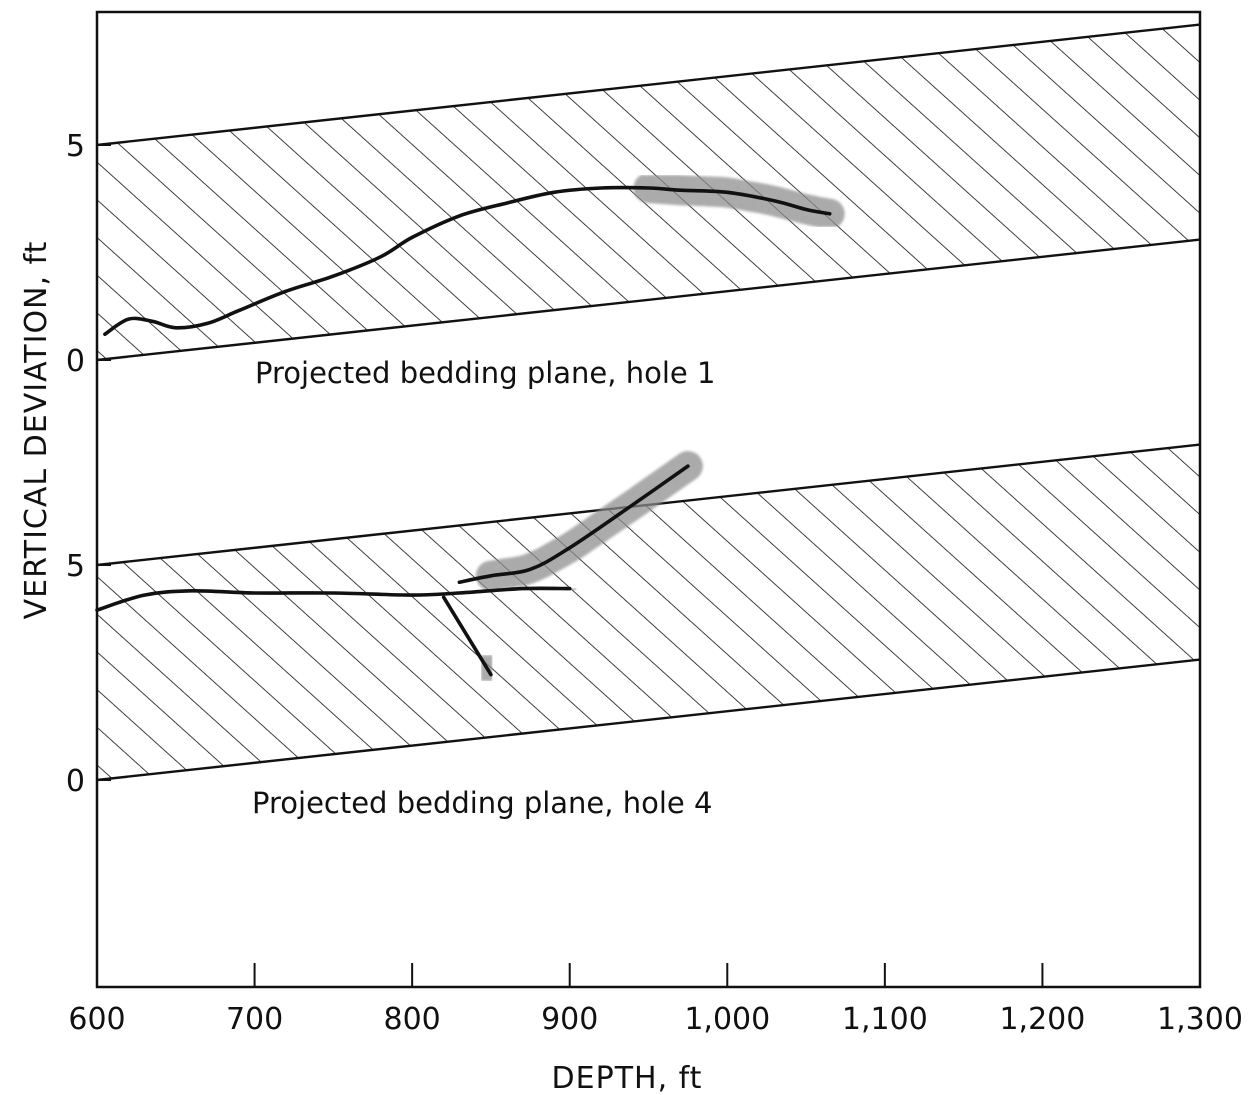 This screenshot has width=1258, height=1095. I want to click on x-tick-label: 1,300, so click(1200, 1019).